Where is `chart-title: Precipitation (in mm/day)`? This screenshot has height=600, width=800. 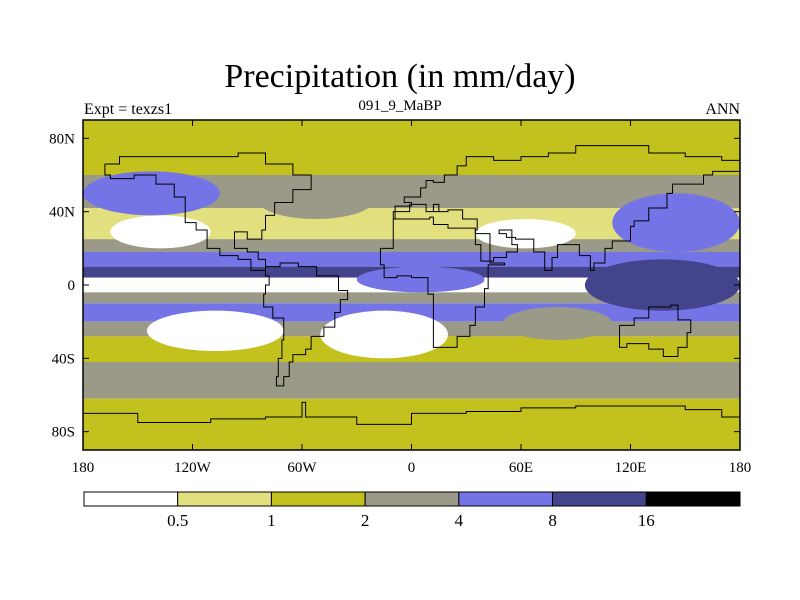 chart-title: Precipitation (in mm/day) is located at coordinates (400, 76).